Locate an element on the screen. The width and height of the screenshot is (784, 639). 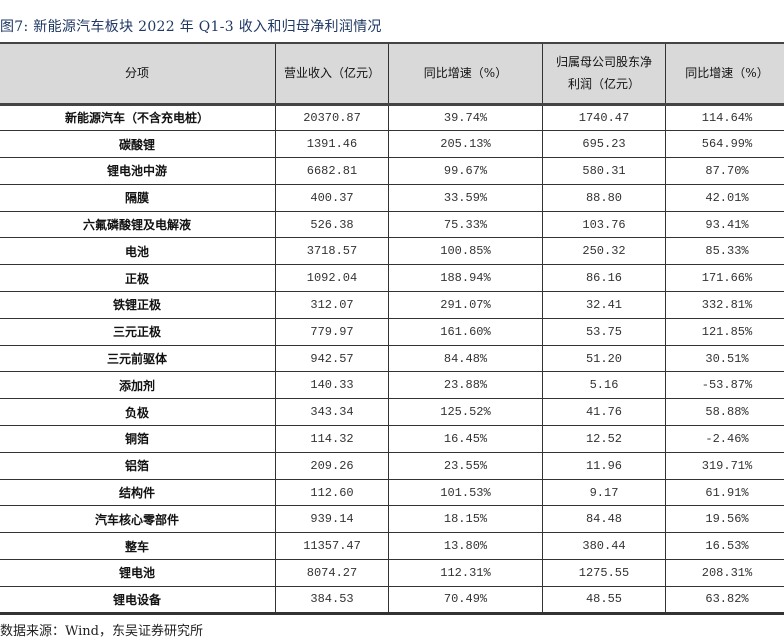
cell-revenue-growth: 16.45% is located at coordinates (466, 439).